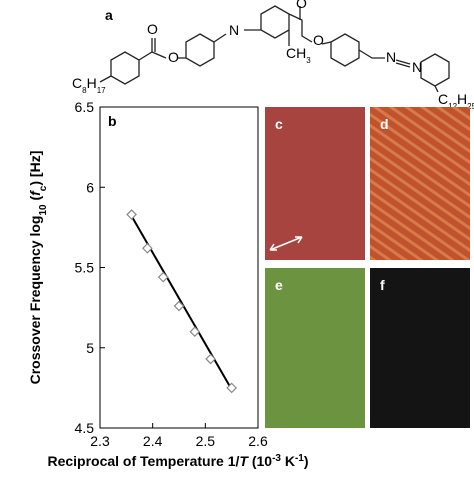 This screenshot has width=474, height=480. What do you see at coordinates (279, 124) in the screenshot?
I see `panel-label: c` at bounding box center [279, 124].